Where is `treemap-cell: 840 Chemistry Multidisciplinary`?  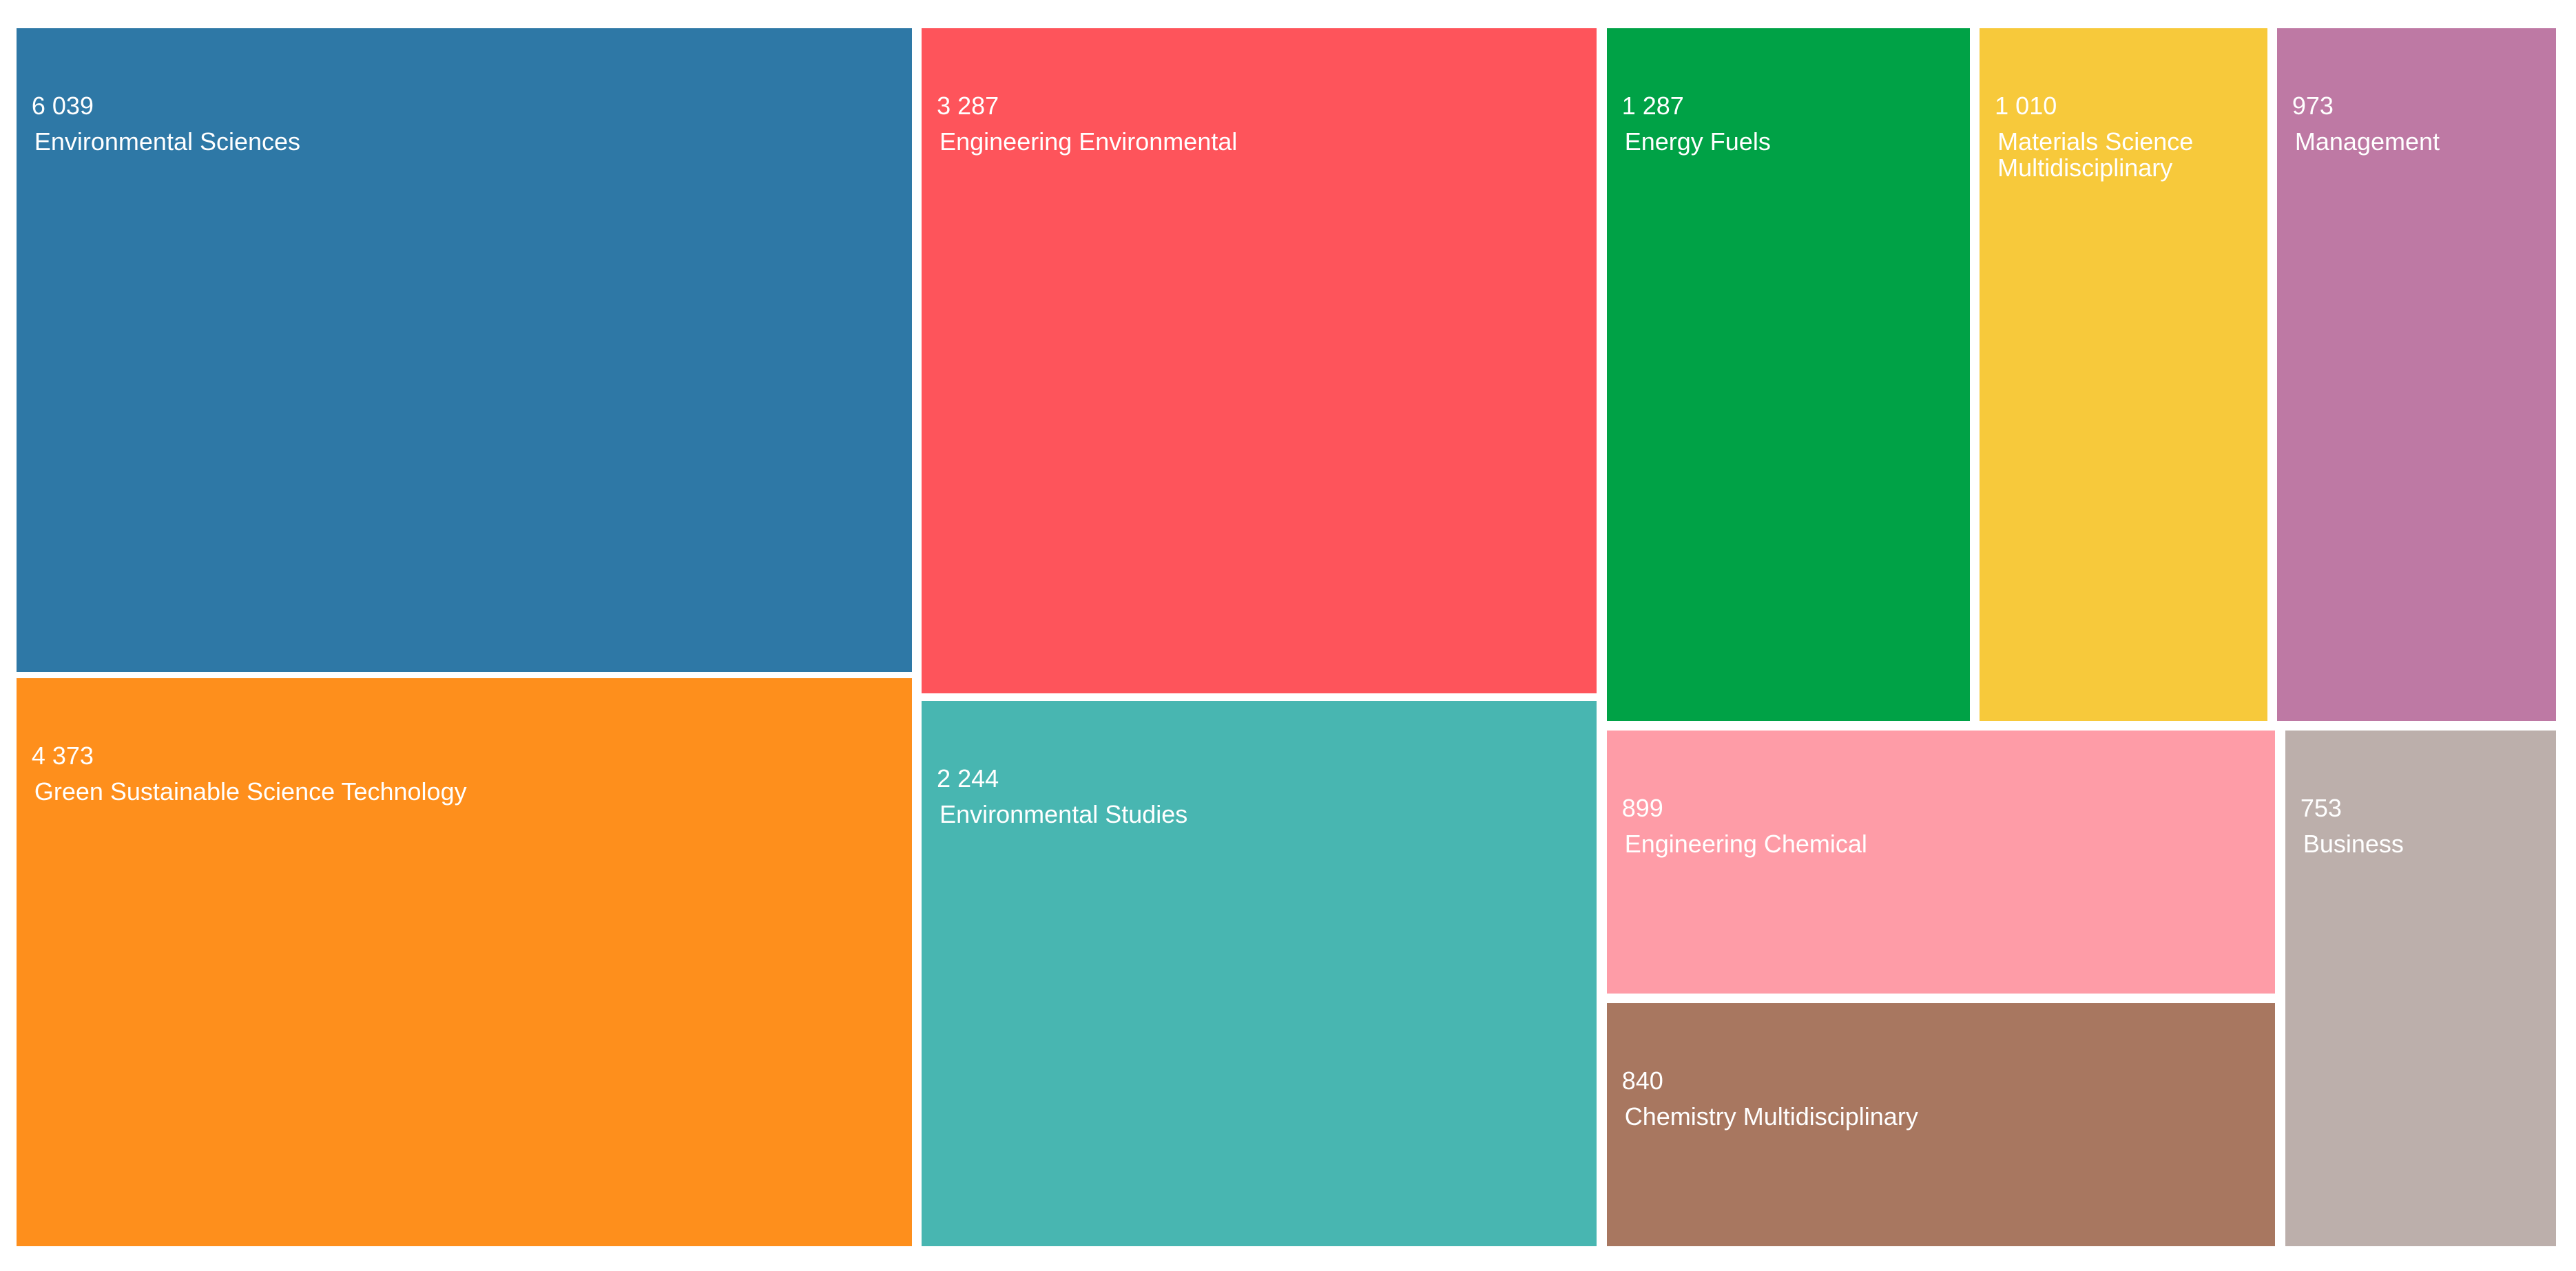
treemap-cell: 840 Chemistry Multidisciplinary is located at coordinates (1941, 1125).